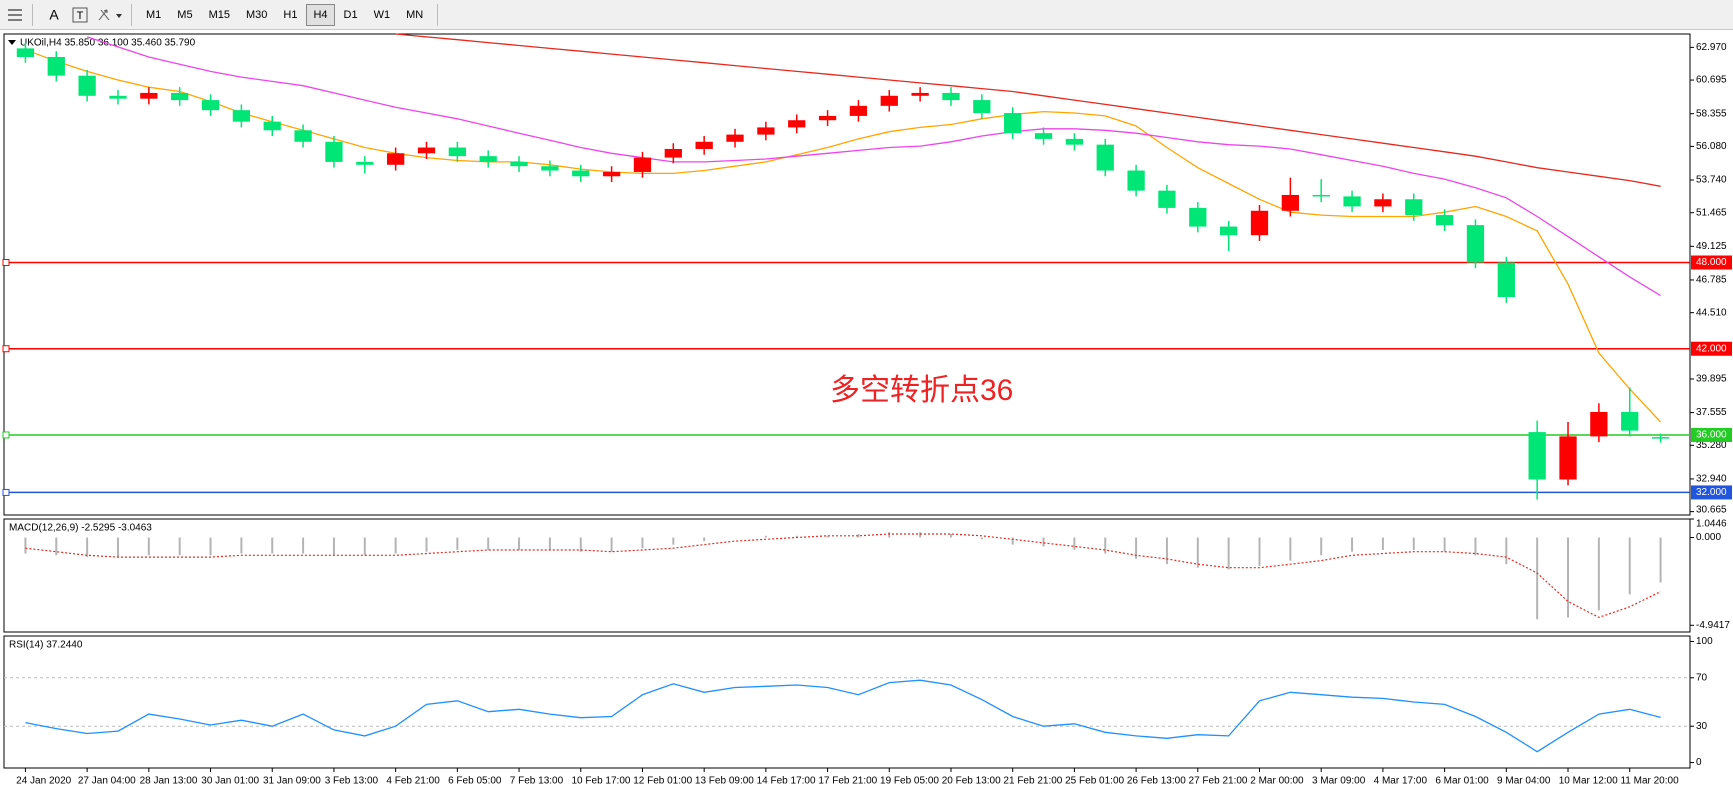  I want to click on timeframe-button: M1, so click(154, 14).